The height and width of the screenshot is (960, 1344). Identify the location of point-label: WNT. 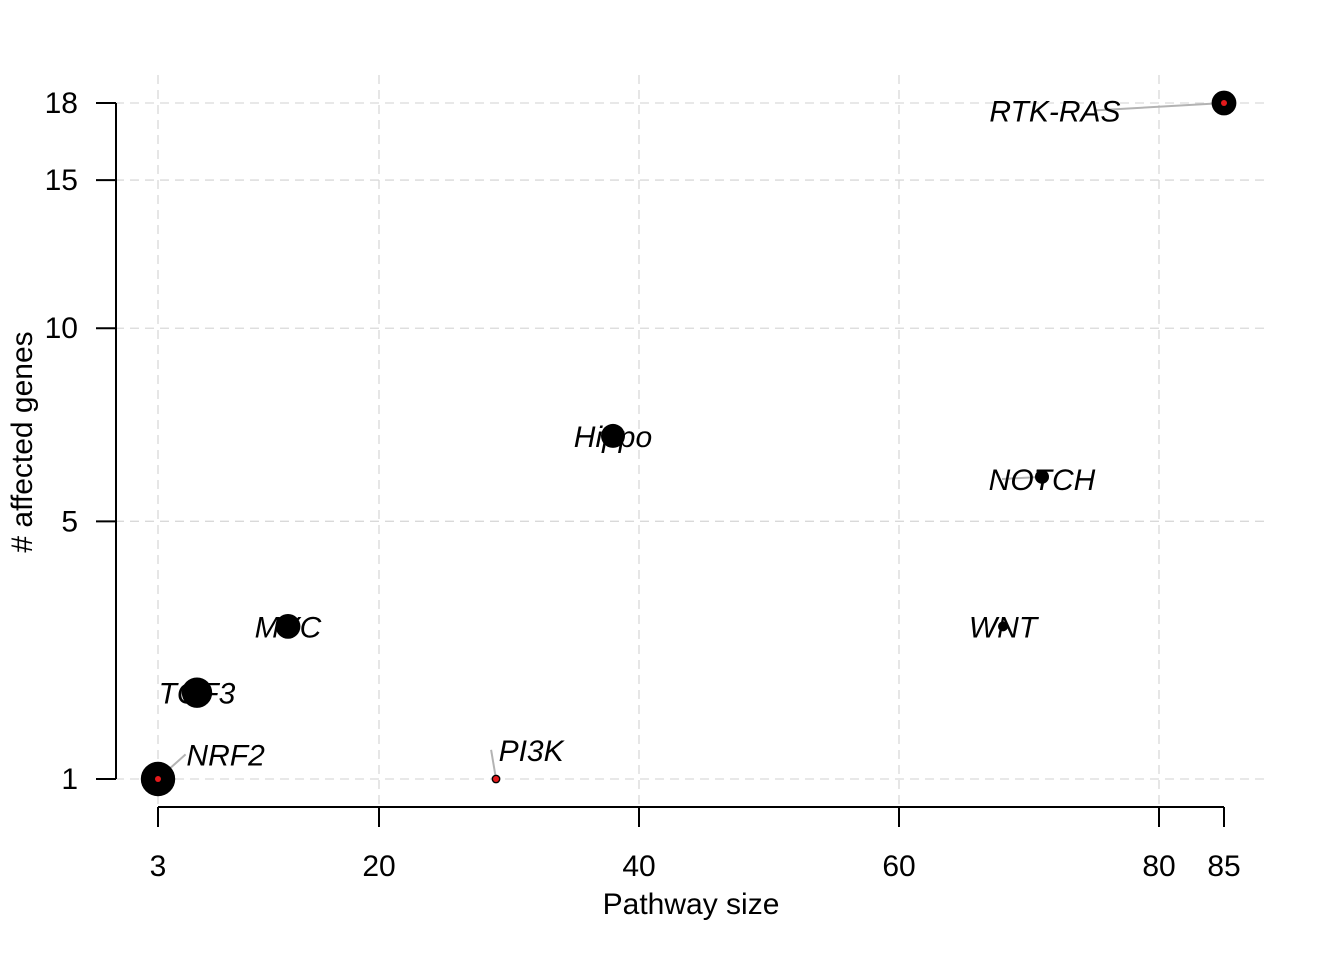
(1004, 627).